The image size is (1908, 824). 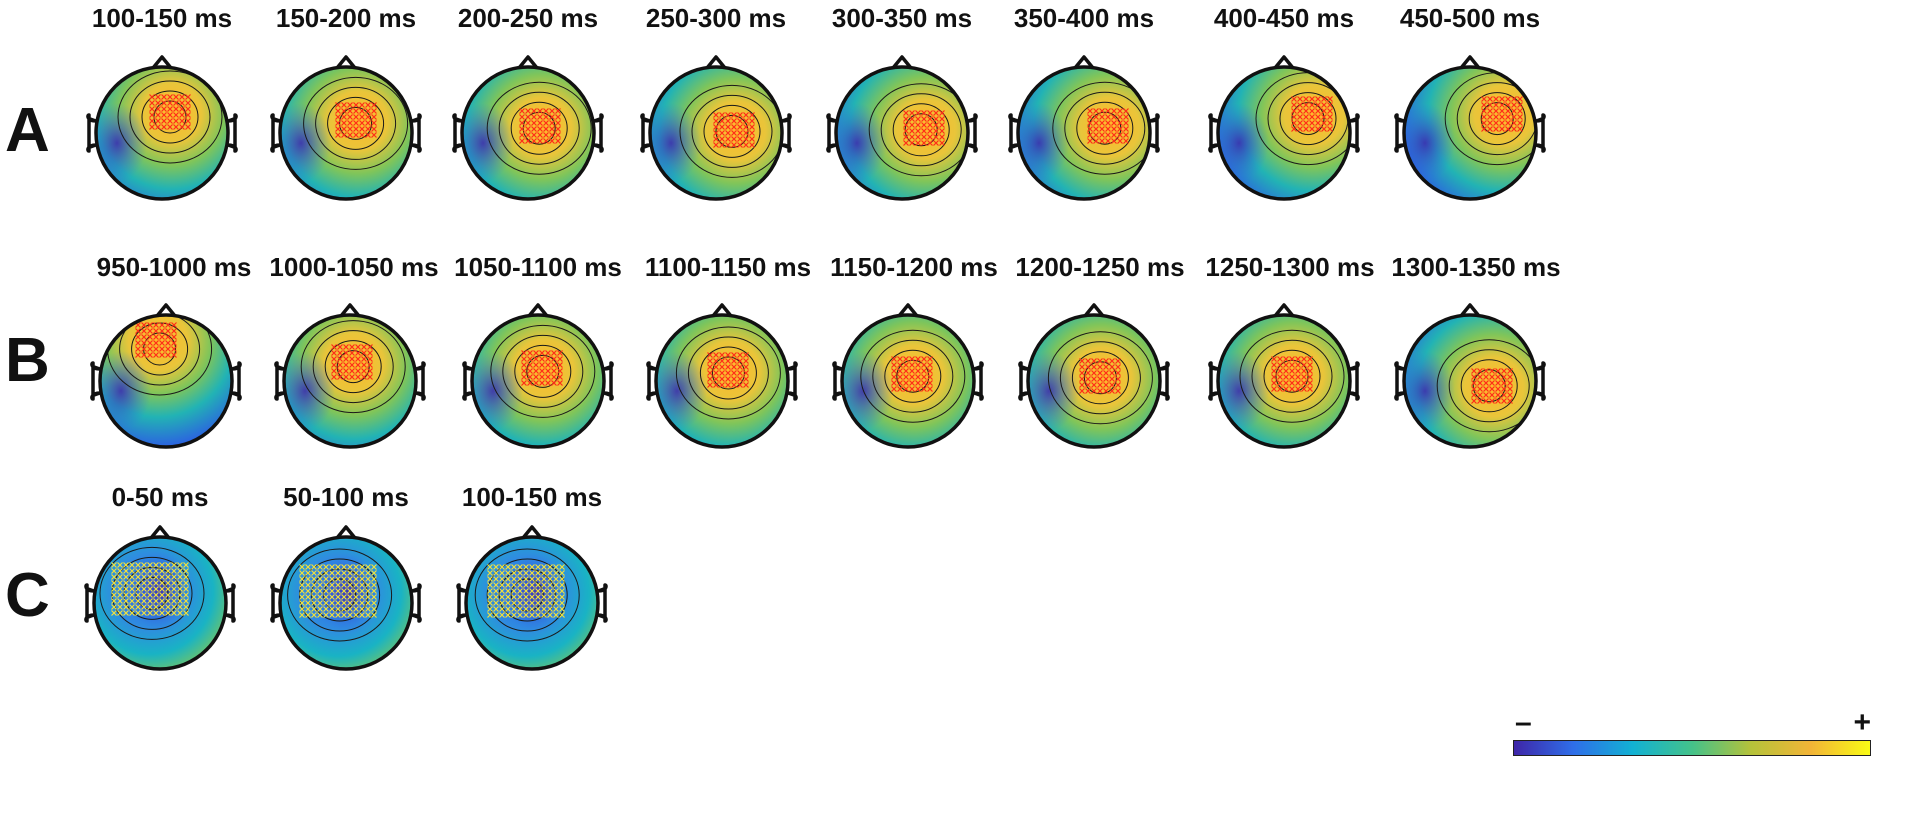 I want to click on row-label-b: B, so click(x=27, y=360).